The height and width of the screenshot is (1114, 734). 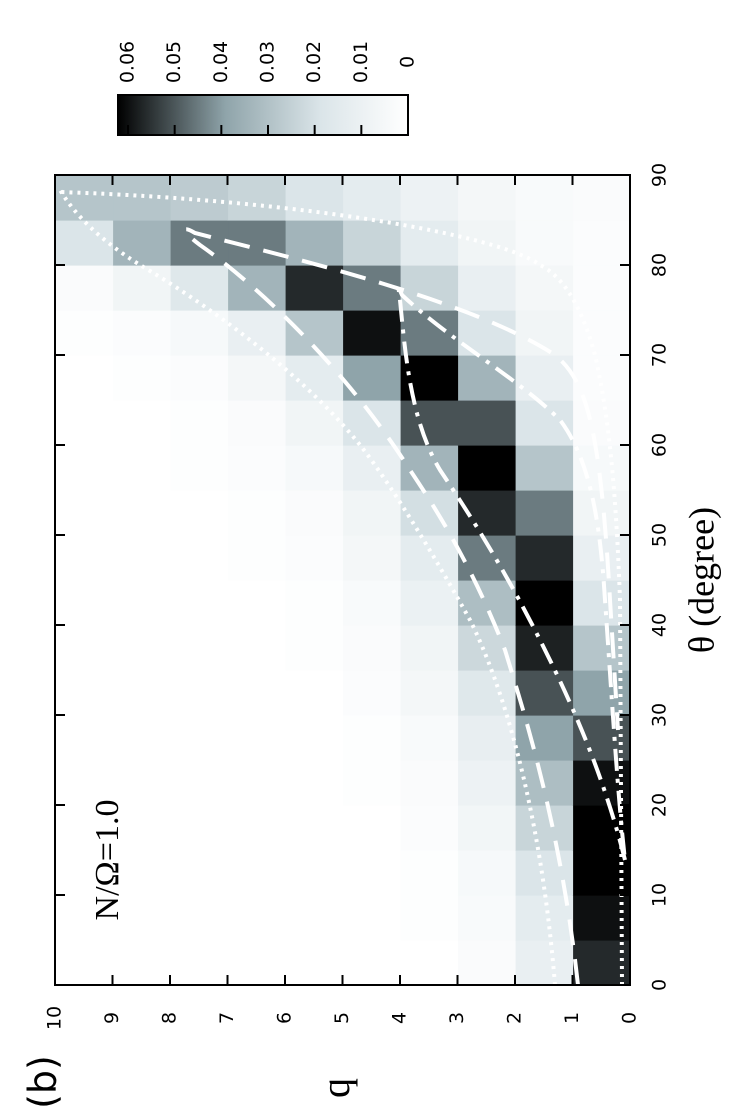 I want to click on y-tick-label: 2, so click(x=515, y=1018).